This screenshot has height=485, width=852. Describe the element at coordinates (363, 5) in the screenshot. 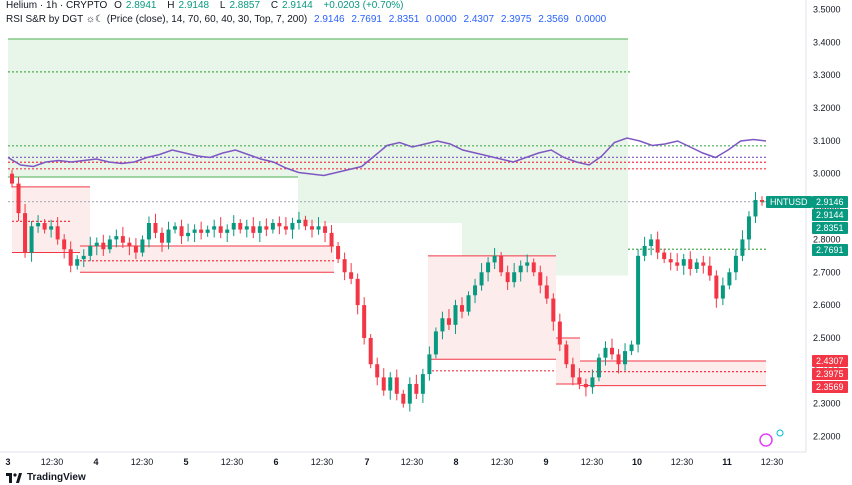

I see `change-value: +0.0203 (+0.70%)` at that location.